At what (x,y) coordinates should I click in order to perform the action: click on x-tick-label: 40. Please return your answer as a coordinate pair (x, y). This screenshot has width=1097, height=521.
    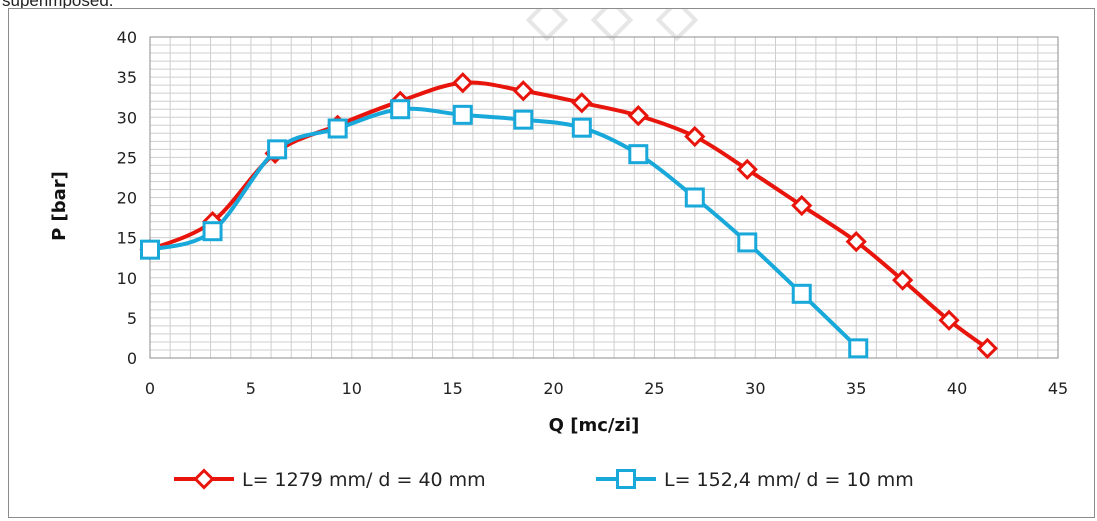
    Looking at the image, I should click on (957, 388).